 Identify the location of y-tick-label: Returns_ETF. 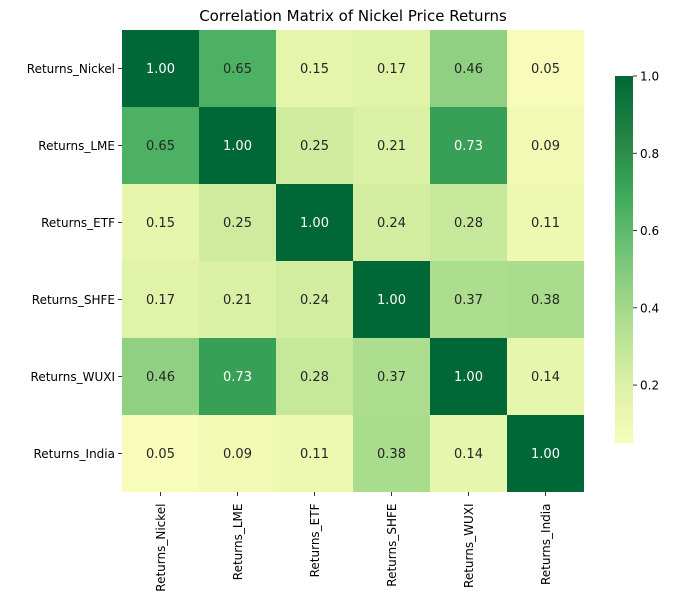
(78, 223).